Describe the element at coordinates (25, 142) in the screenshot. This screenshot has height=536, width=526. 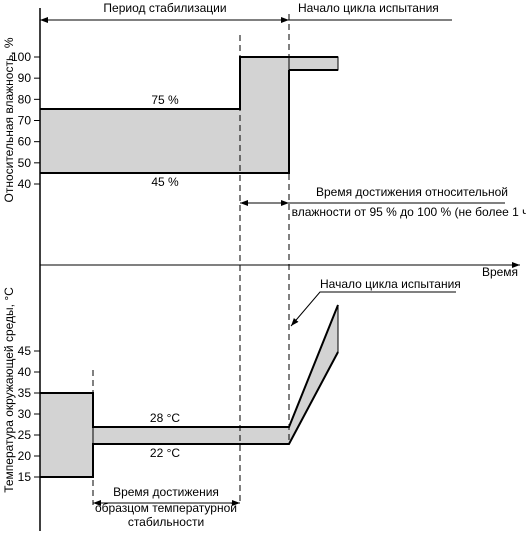
I see `tick-label: 60` at that location.